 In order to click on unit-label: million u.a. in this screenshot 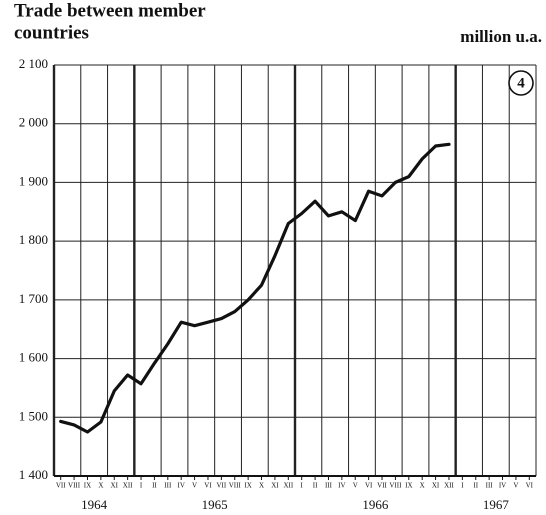, I will do `click(501, 36)`.